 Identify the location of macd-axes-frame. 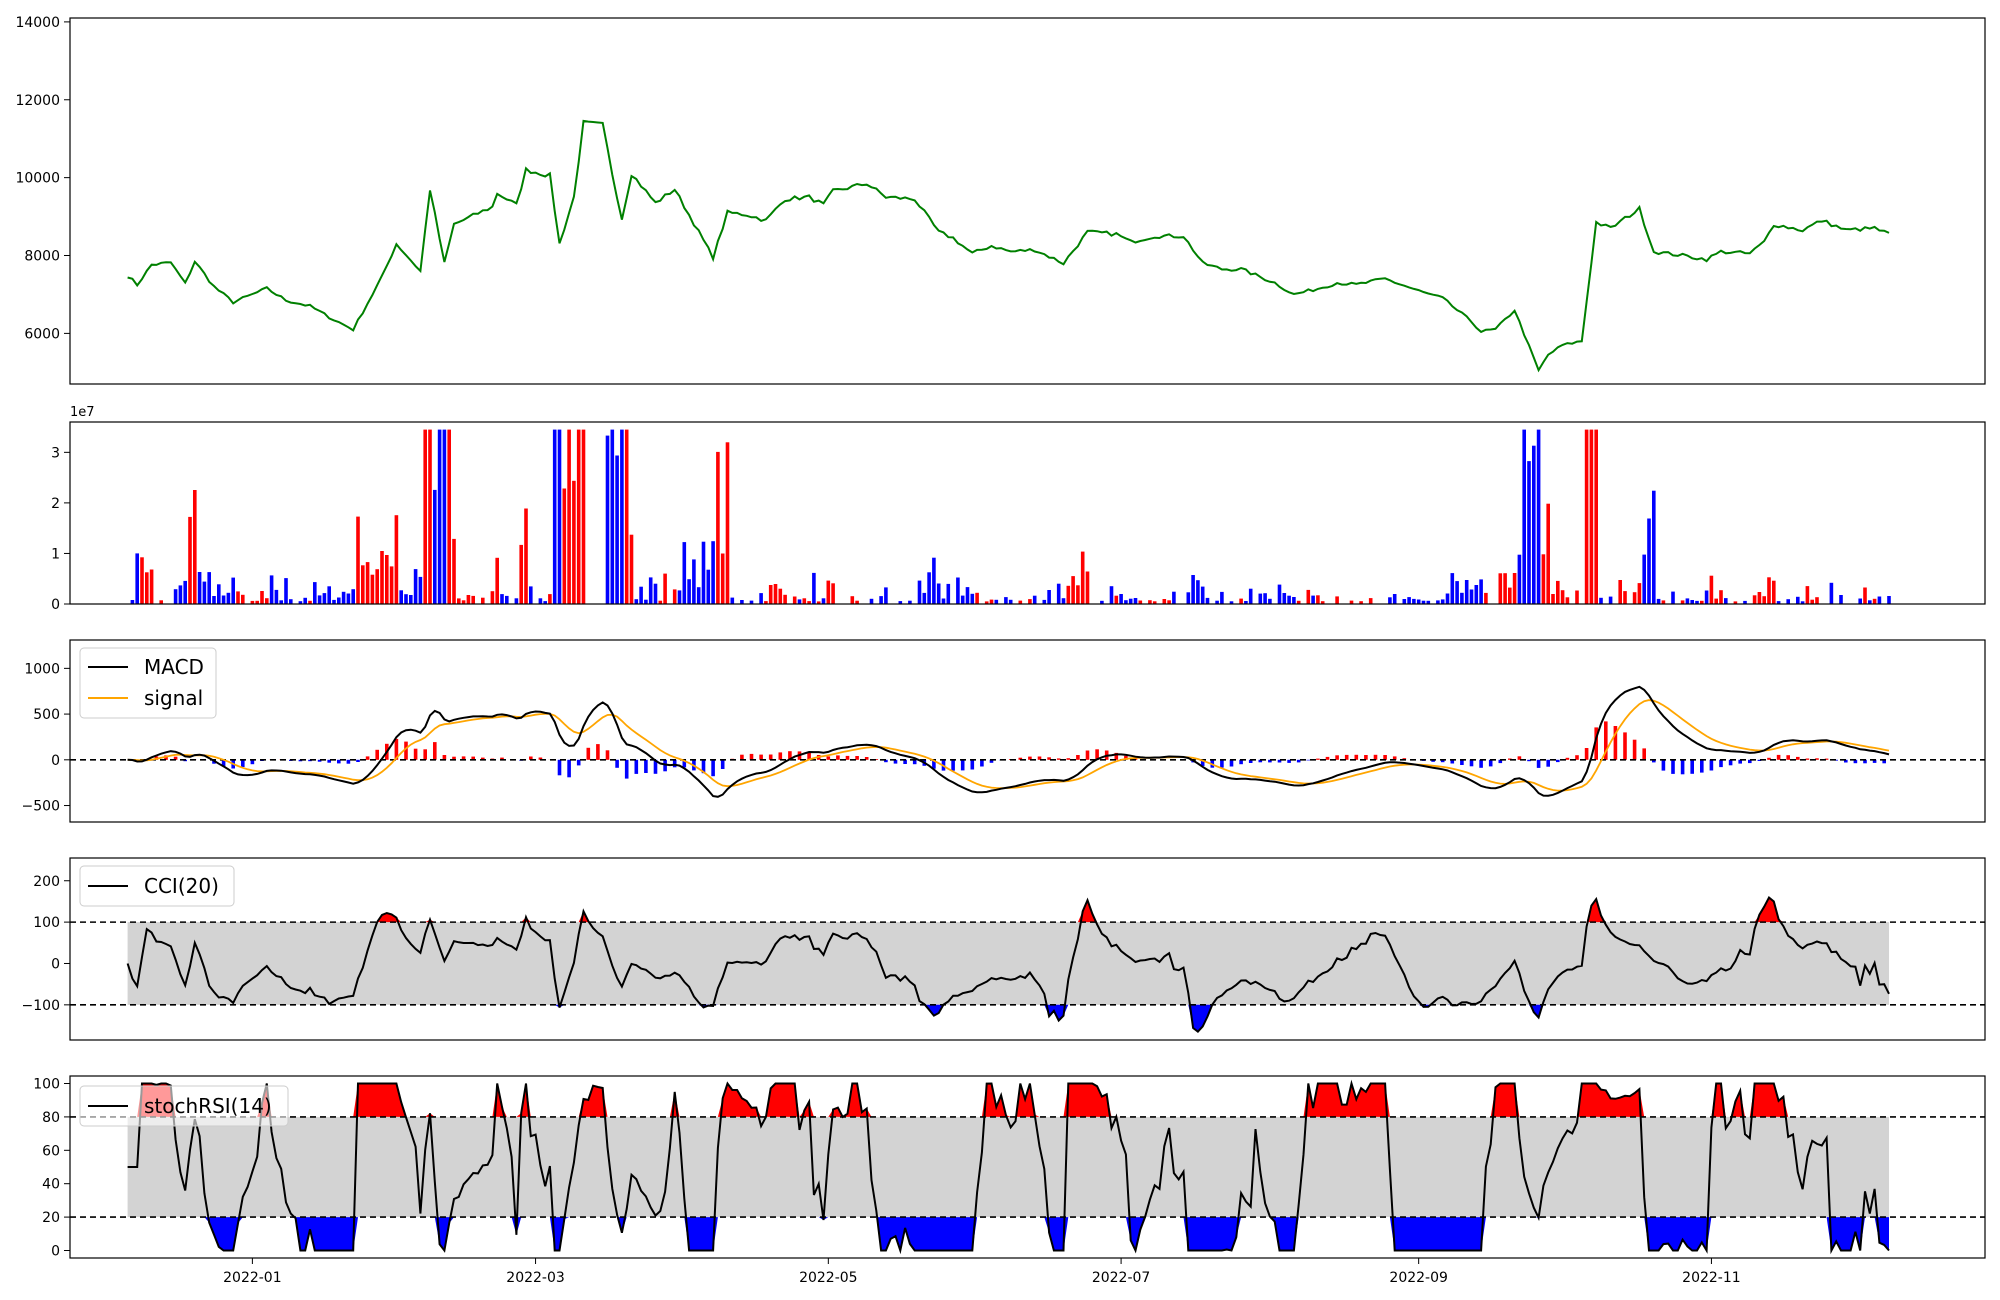
(1027, 731).